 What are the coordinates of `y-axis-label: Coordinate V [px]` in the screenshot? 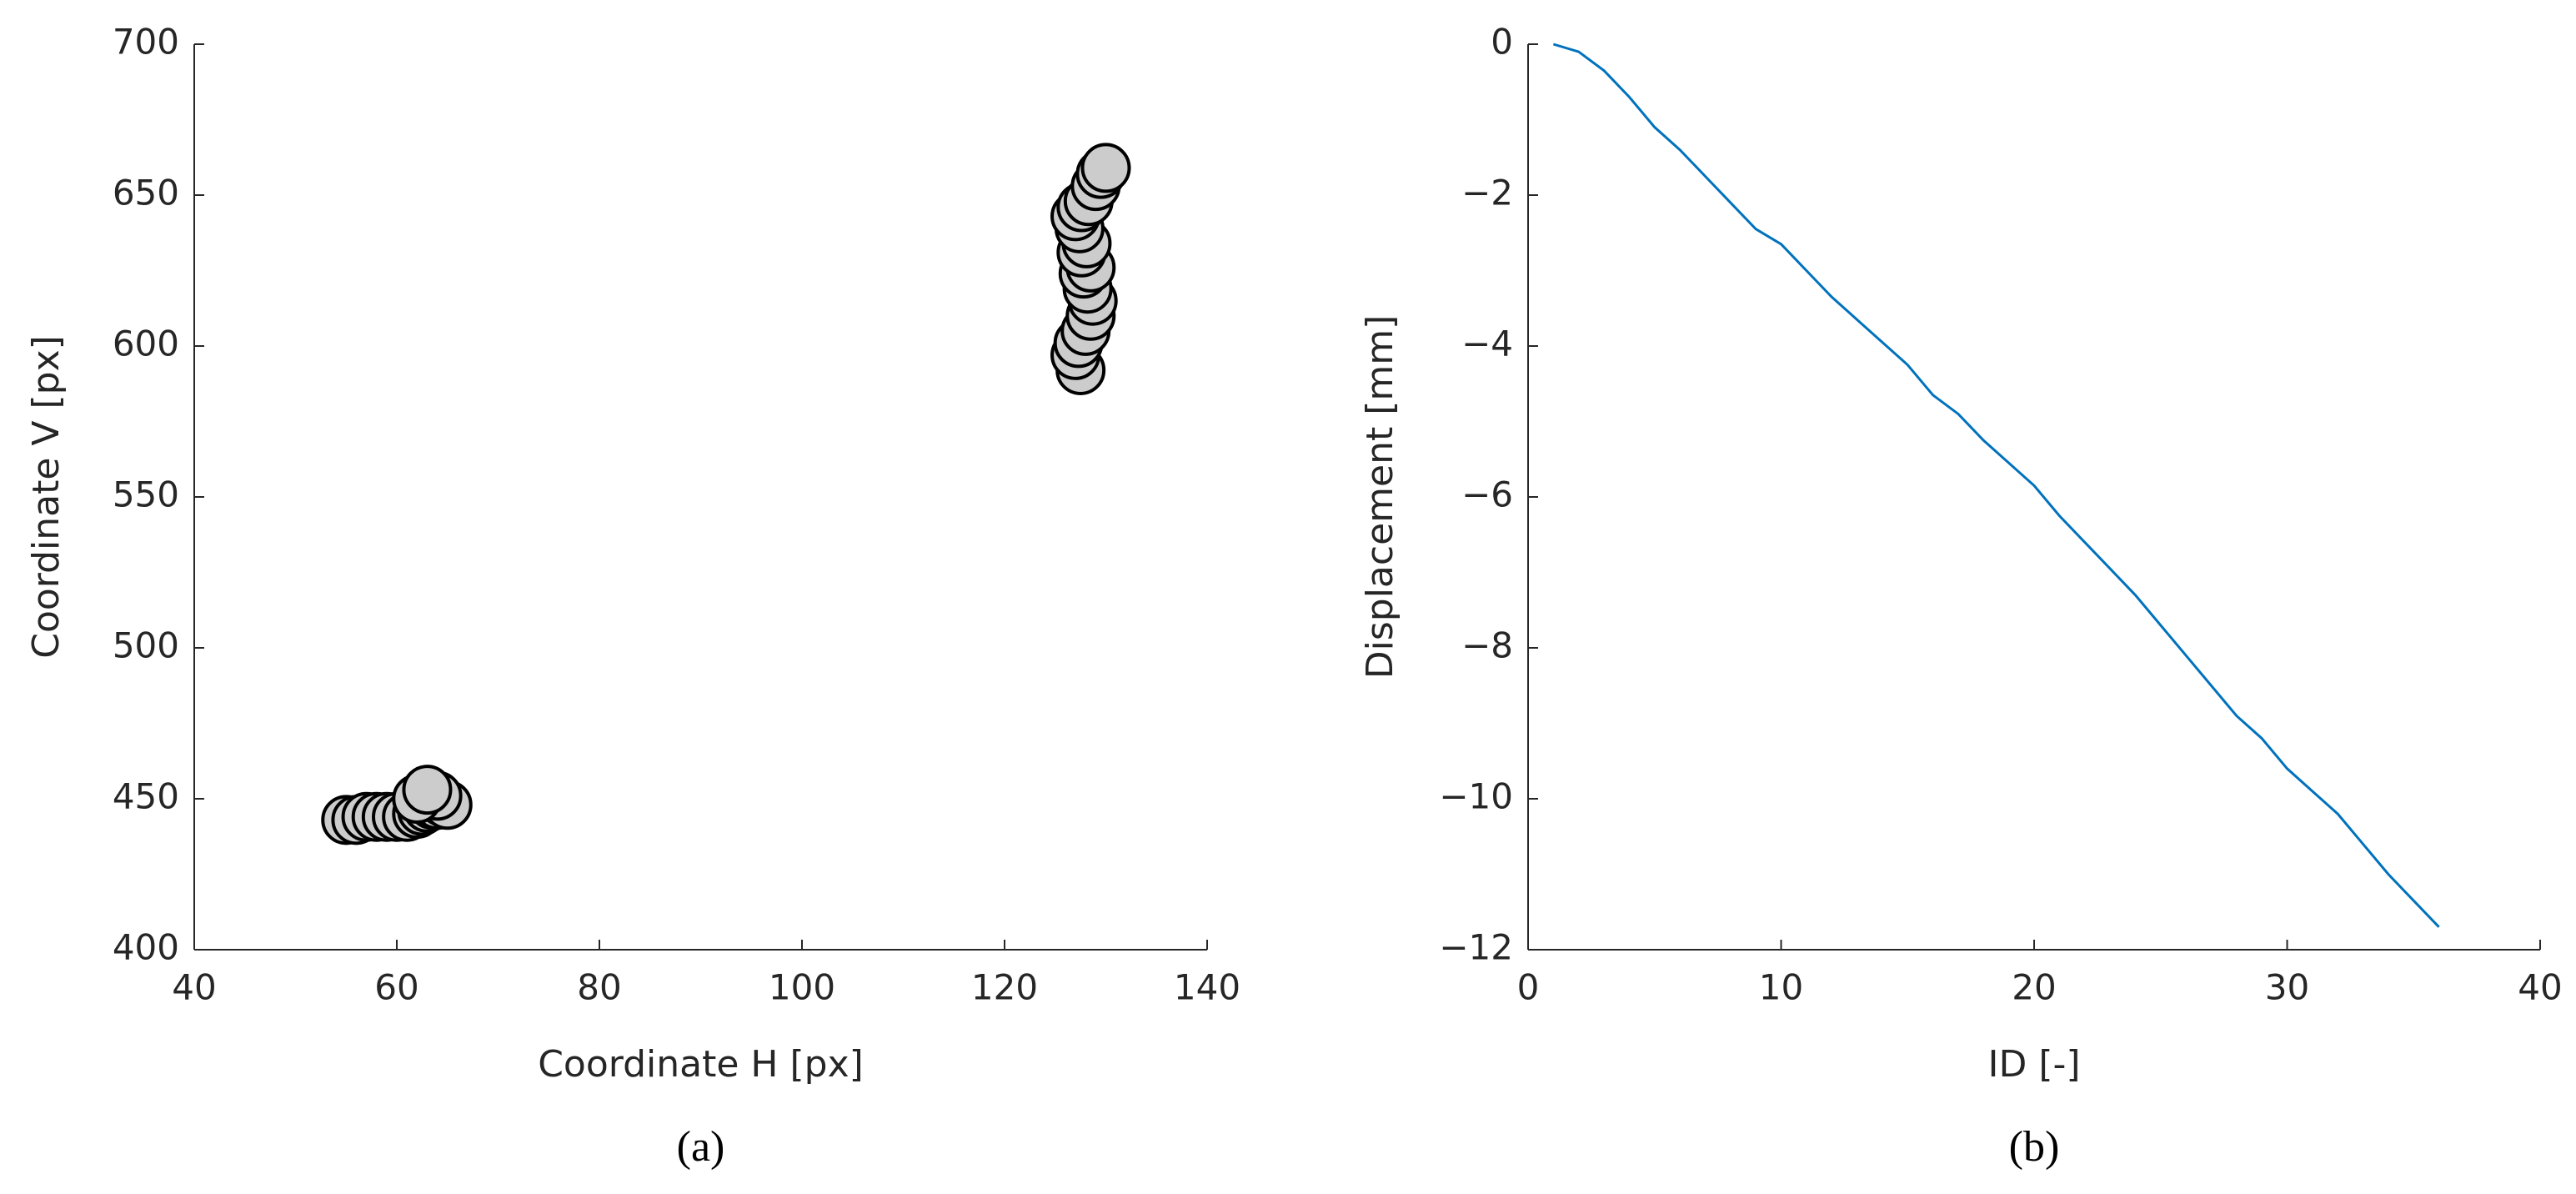 It's located at (46, 497).